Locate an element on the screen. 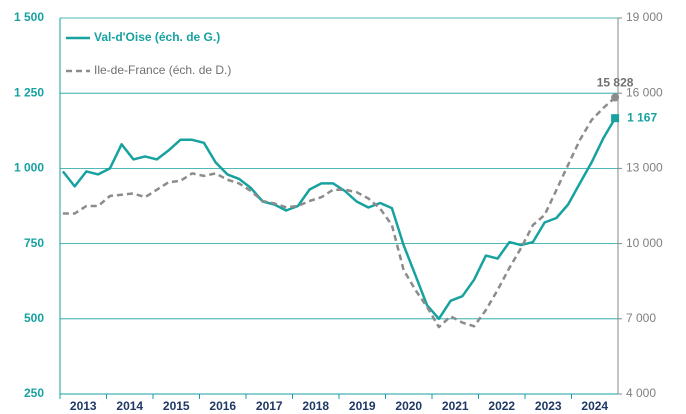 The image size is (686, 414). y2-tick-label: 16 000 is located at coordinates (644, 92).